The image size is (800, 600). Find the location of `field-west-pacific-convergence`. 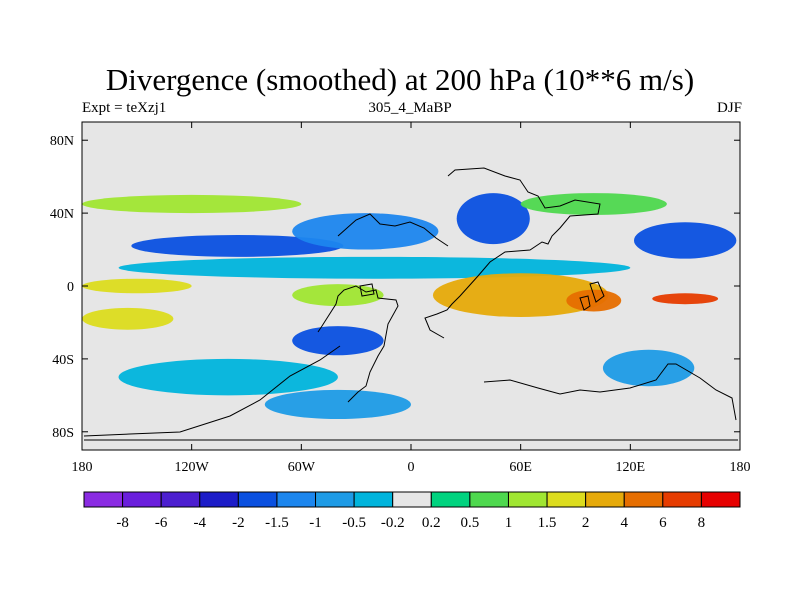

field-west-pacific-convergence is located at coordinates (685, 240).